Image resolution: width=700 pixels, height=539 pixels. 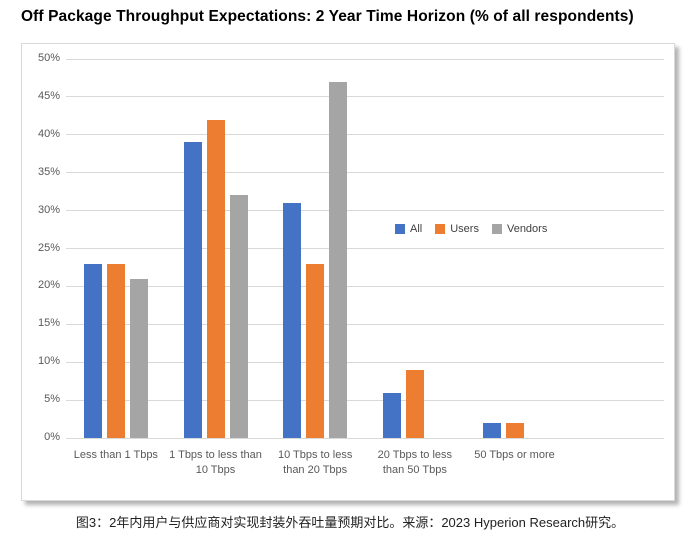 I want to click on y-axis-tick-label: 10%, so click(x=48, y=361).